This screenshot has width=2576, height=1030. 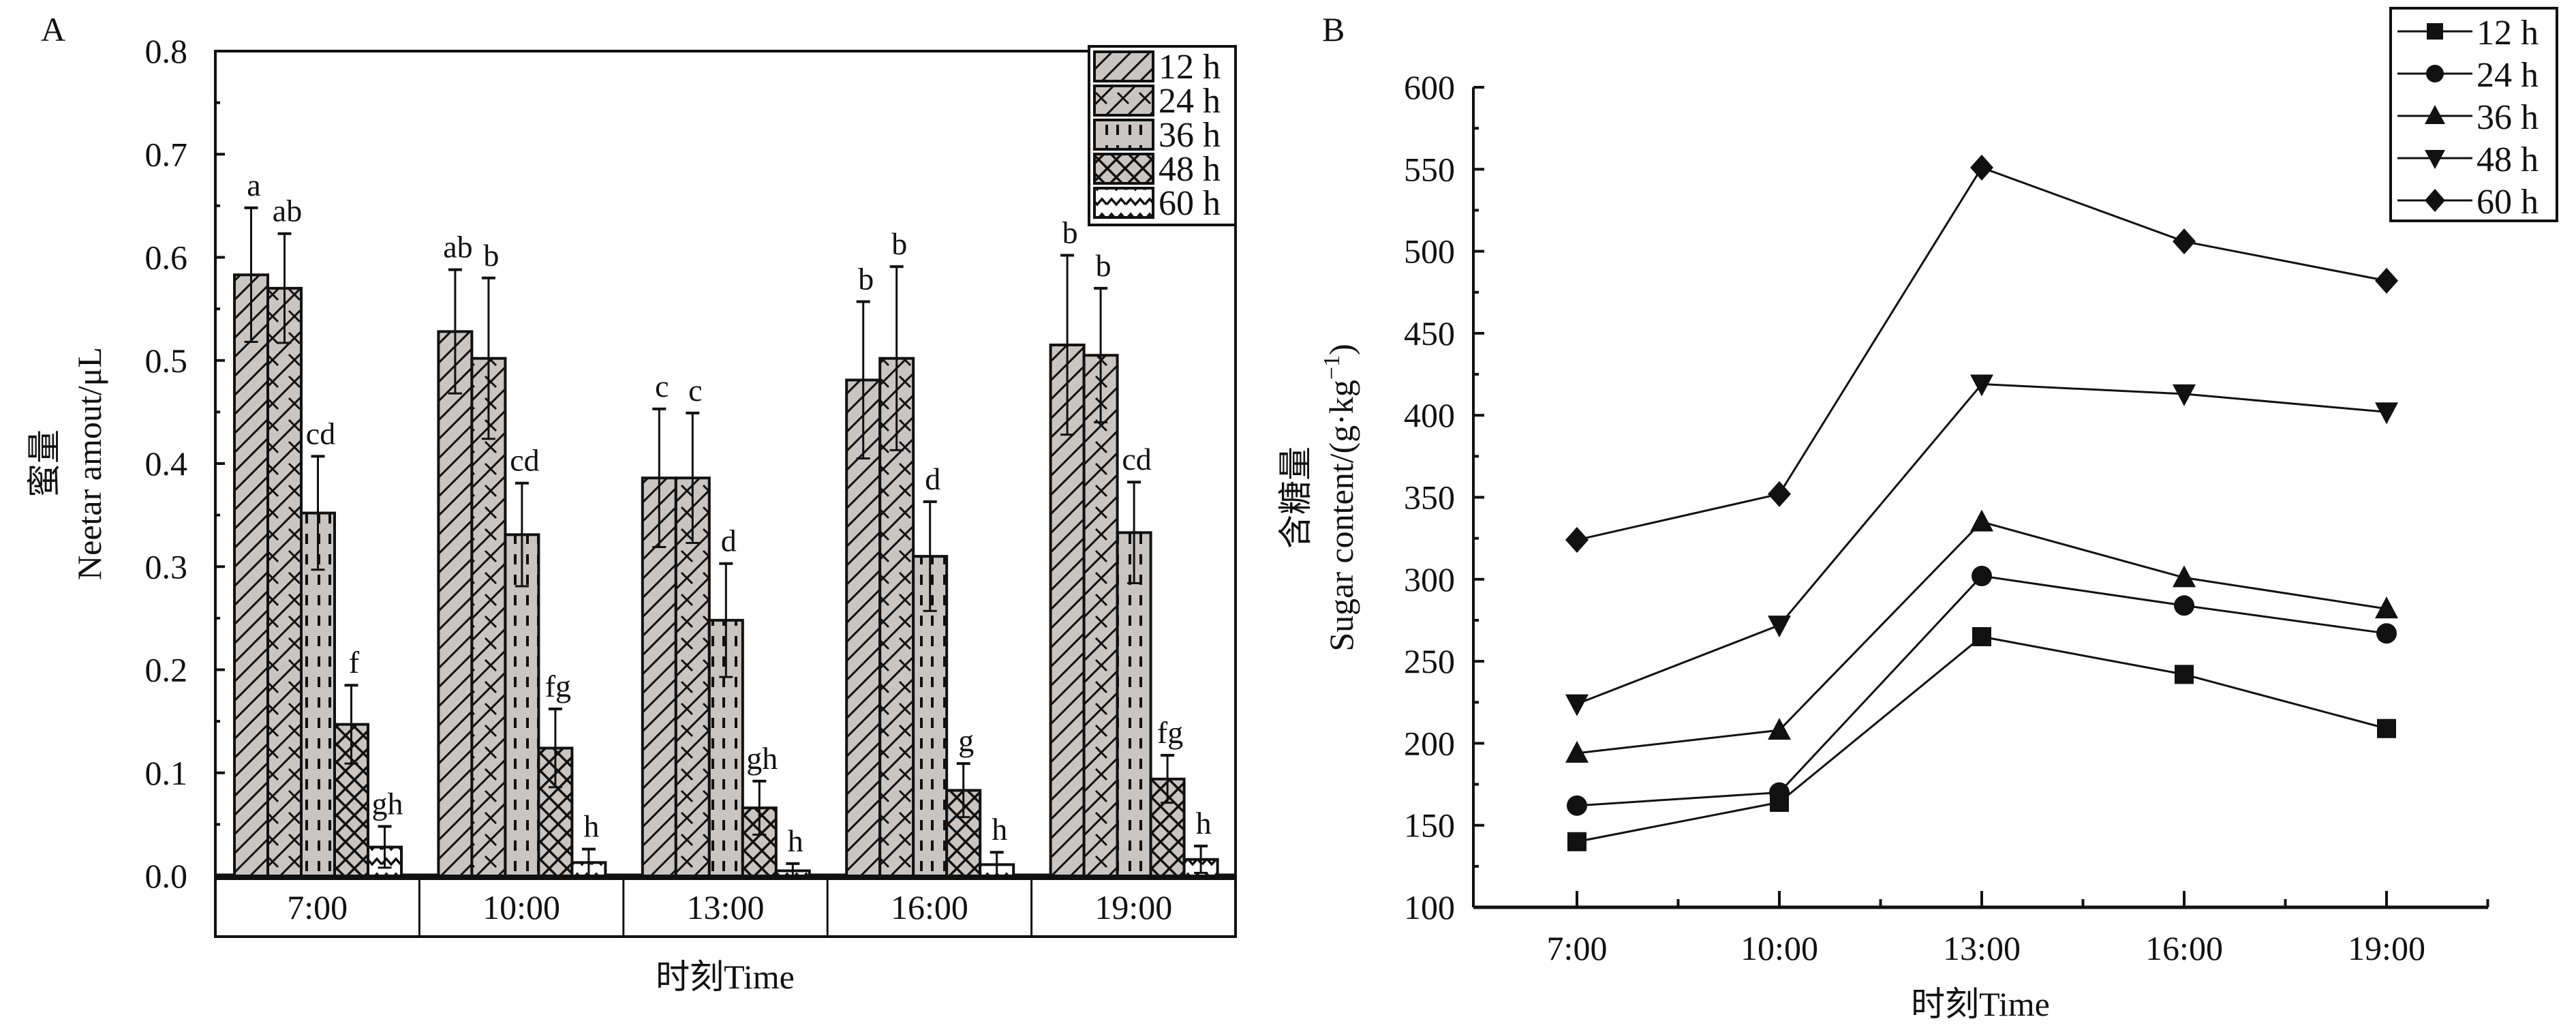 What do you see at coordinates (253, 185) in the screenshot?
I see `significance-letter: a` at bounding box center [253, 185].